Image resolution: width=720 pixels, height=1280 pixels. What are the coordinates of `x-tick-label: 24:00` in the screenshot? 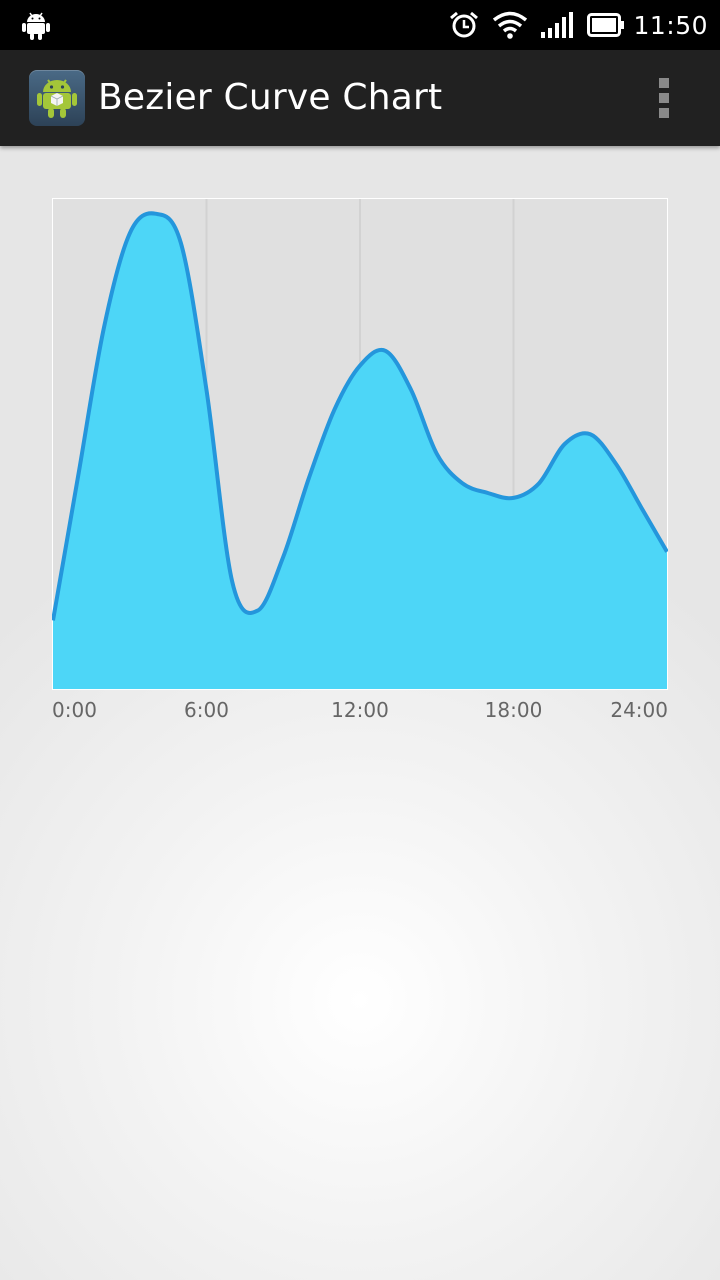 It's located at (639, 710).